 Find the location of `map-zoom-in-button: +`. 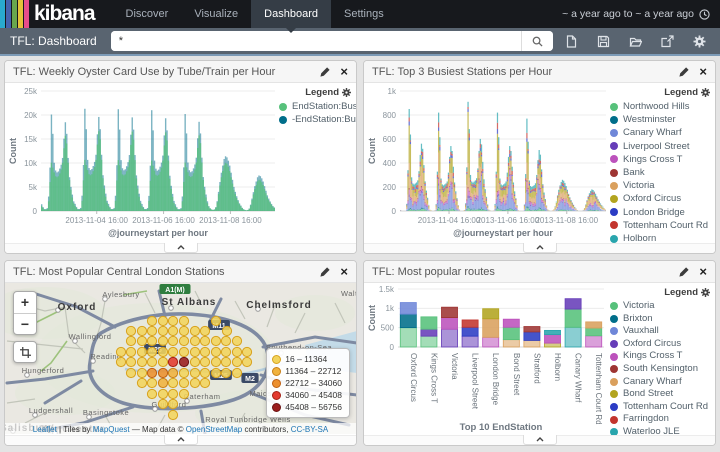

map-zoom-in-button: + is located at coordinates (25, 302).